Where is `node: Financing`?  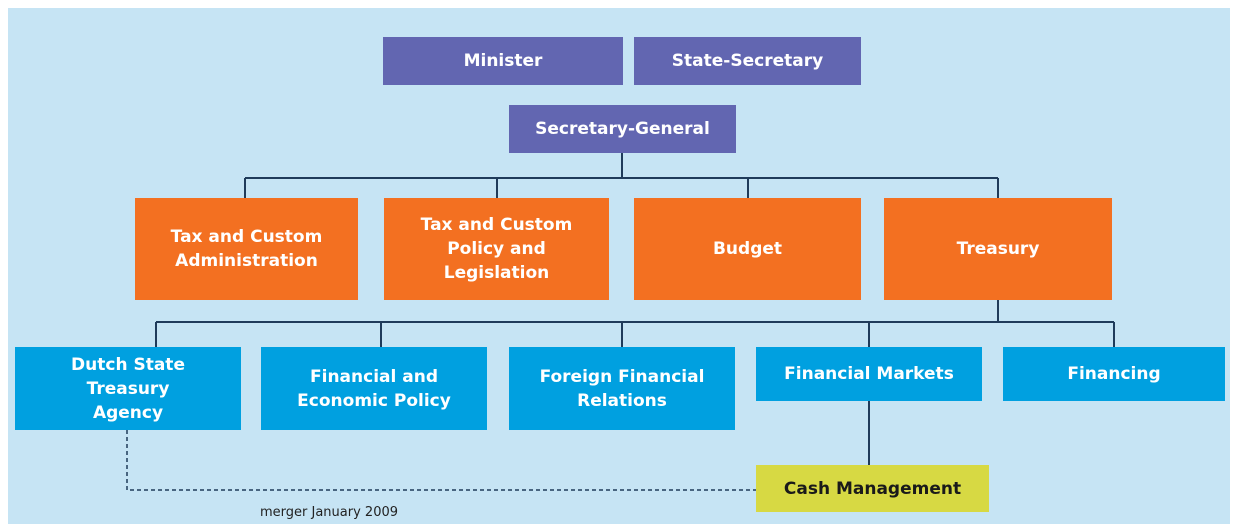 node: Financing is located at coordinates (1114, 374).